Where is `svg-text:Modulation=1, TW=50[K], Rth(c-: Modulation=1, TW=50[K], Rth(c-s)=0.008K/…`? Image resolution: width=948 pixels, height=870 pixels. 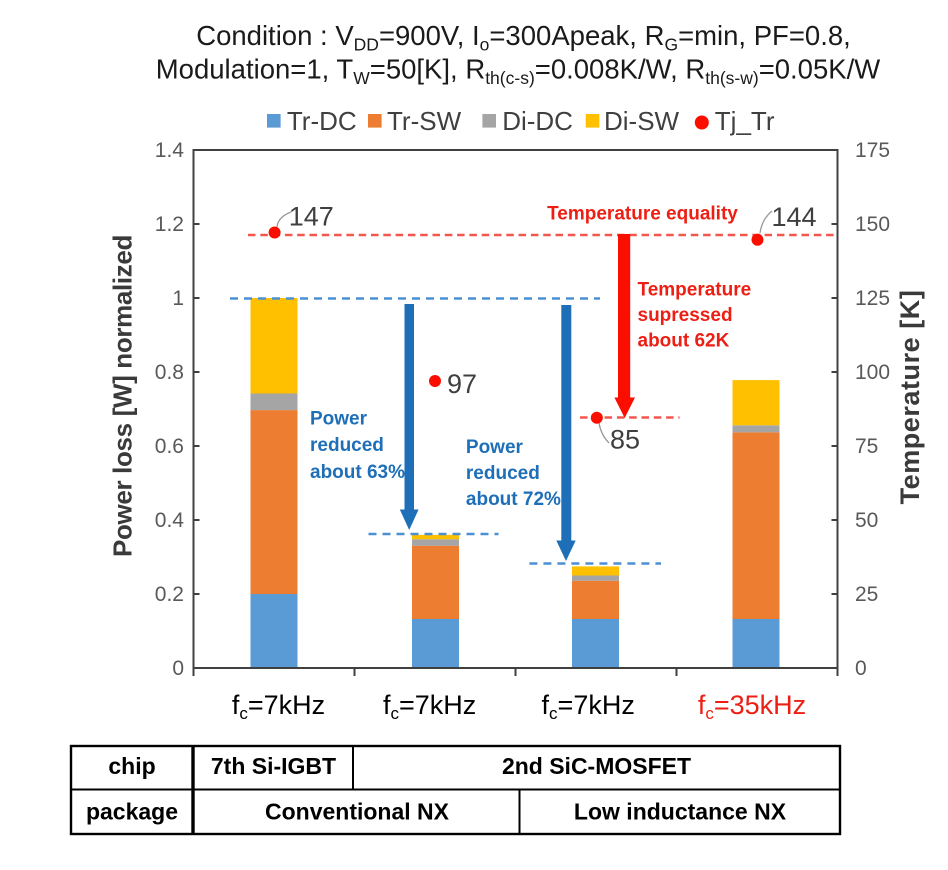 svg-text:Modulation=1, TW=50[K], Rth(c-: Modulation=1, TW=50[K], Rth(c-s)=0.008K/… is located at coordinates (518, 71).